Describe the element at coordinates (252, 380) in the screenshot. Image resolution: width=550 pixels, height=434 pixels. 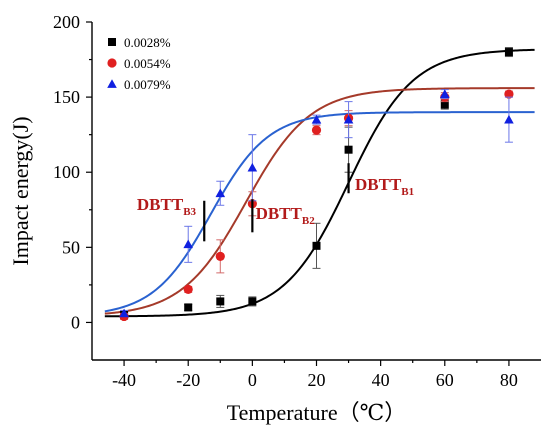
I see `x-tick-label: 0` at that location.